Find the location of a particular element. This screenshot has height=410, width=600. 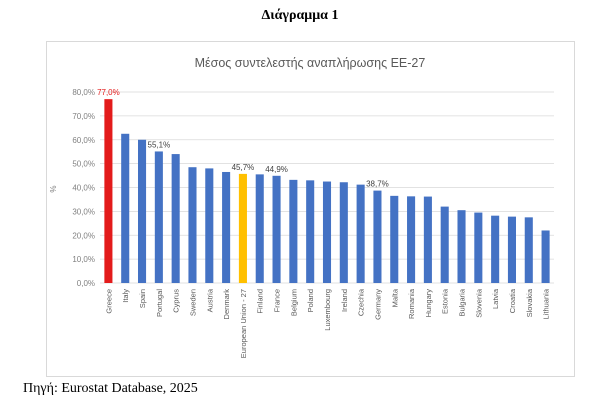

bar-luxembourg is located at coordinates (327, 232).